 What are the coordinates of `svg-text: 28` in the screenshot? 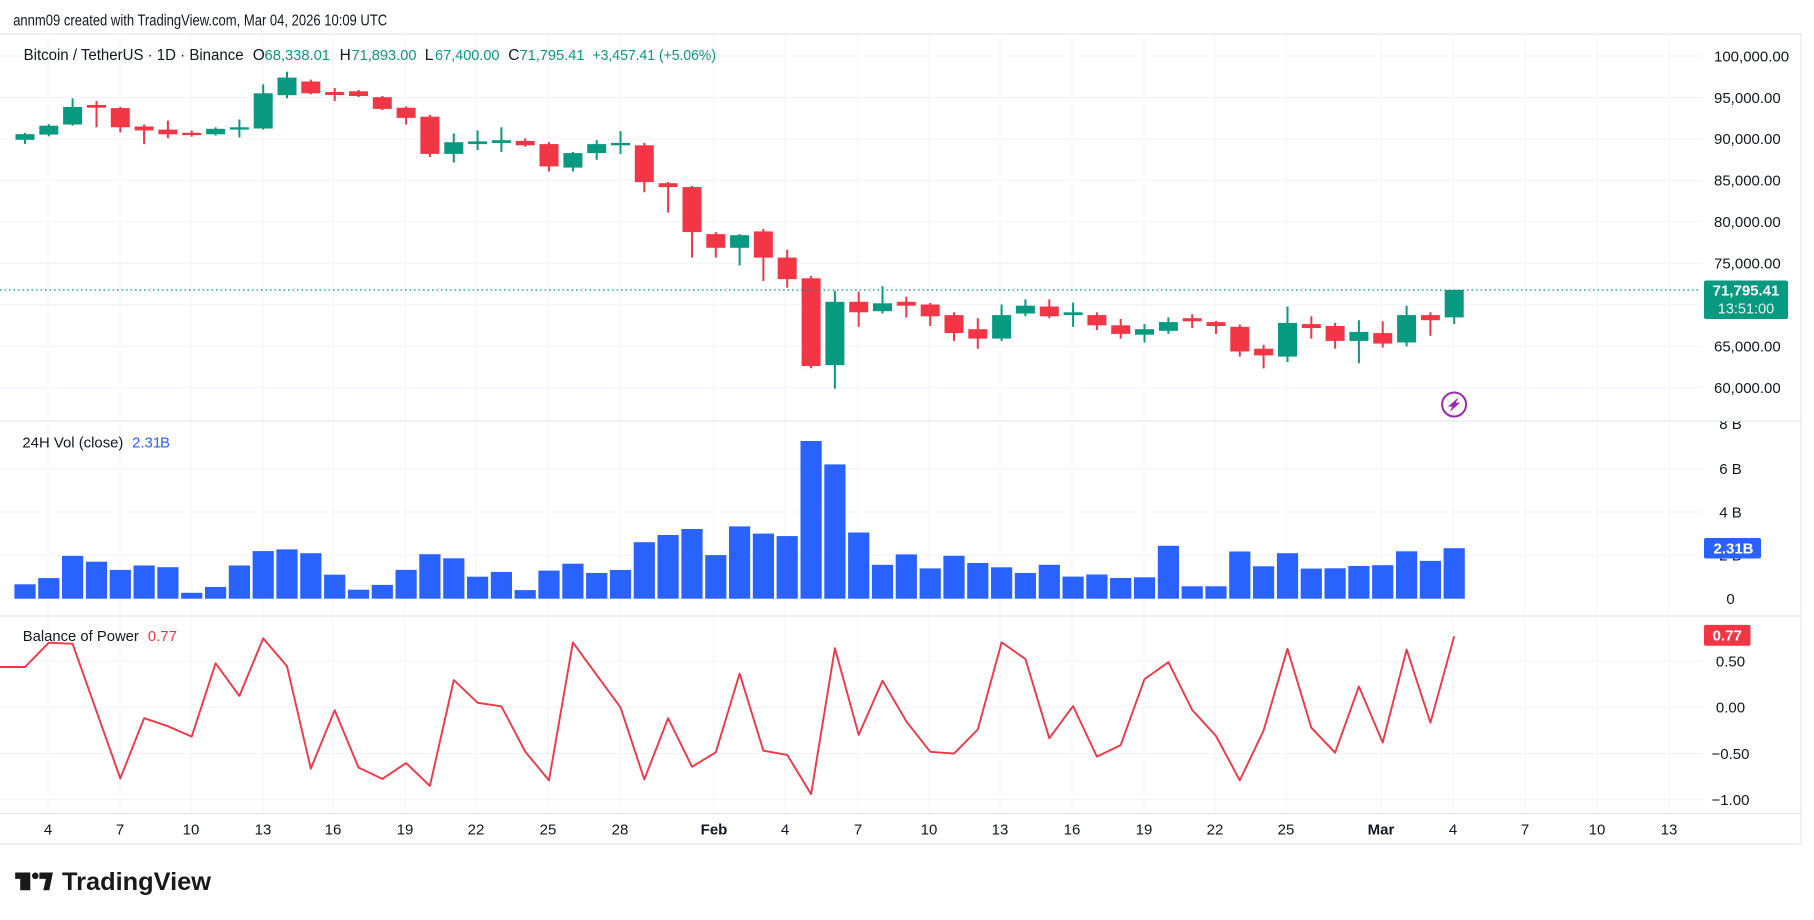 It's located at (620, 829).